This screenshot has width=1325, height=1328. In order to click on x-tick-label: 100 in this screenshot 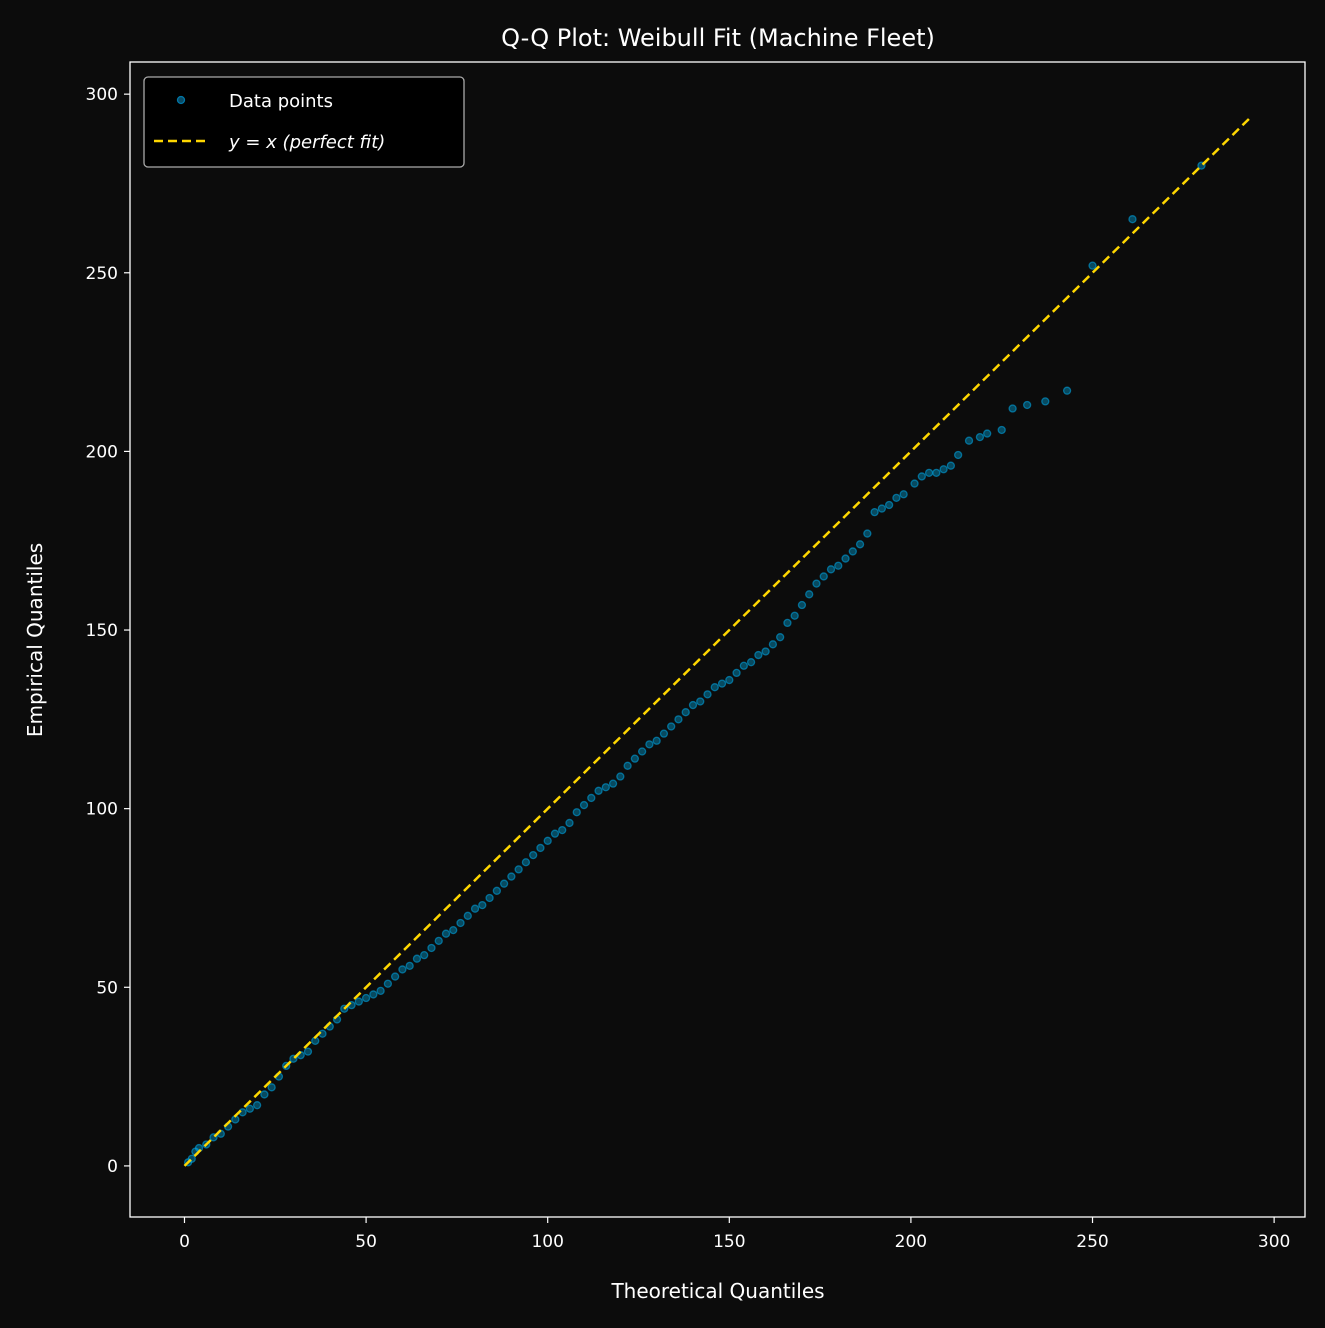, I will do `click(547, 1242)`.